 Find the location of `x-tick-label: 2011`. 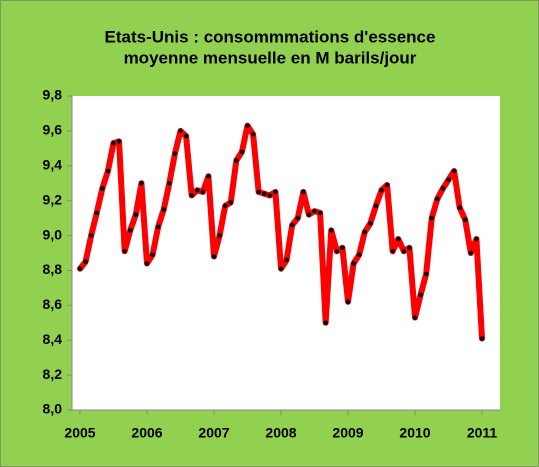

x-tick-label: 2011 is located at coordinates (482, 433).